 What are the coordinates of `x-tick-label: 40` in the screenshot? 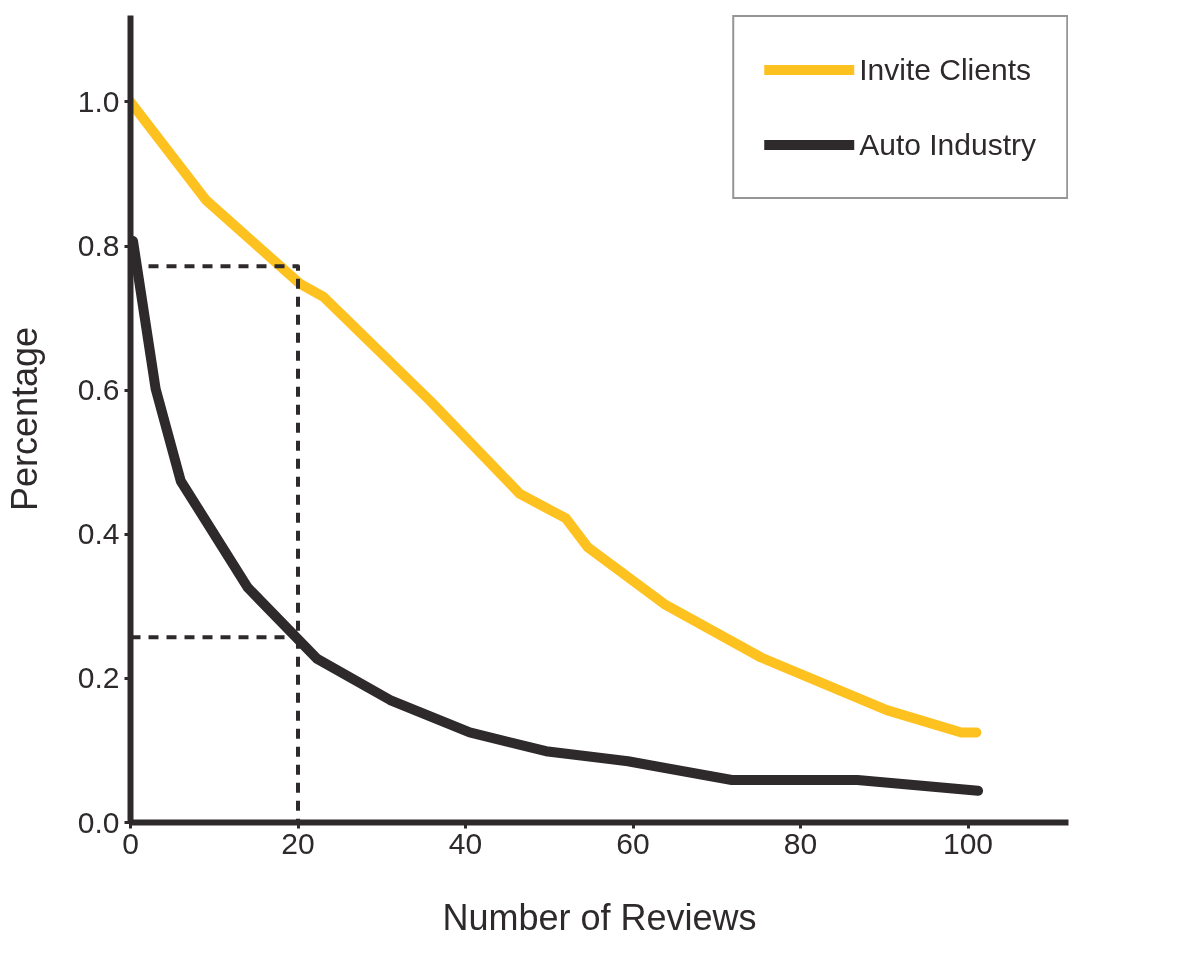 It's located at (465, 843).